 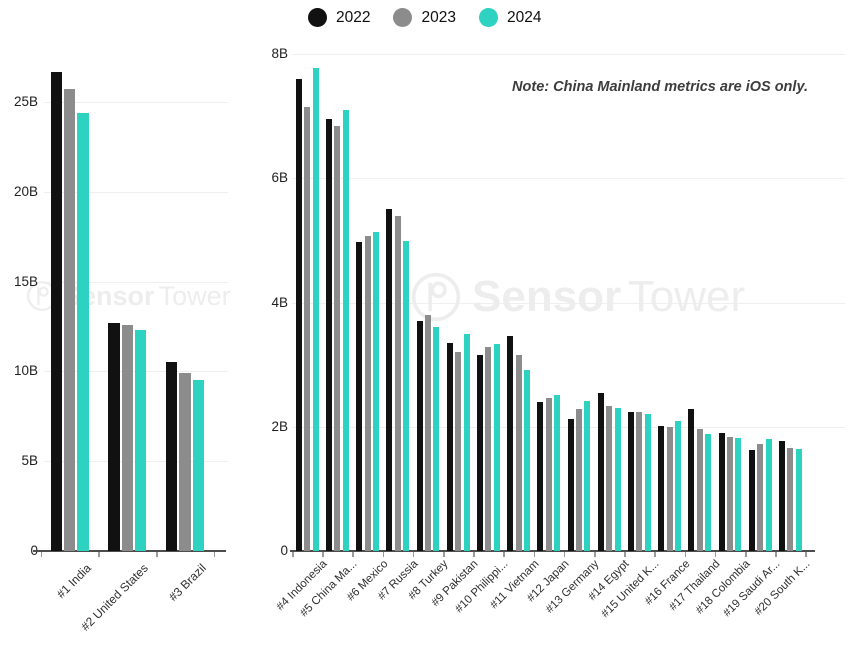 I want to click on y-axis-label: 20B, so click(x=25, y=191).